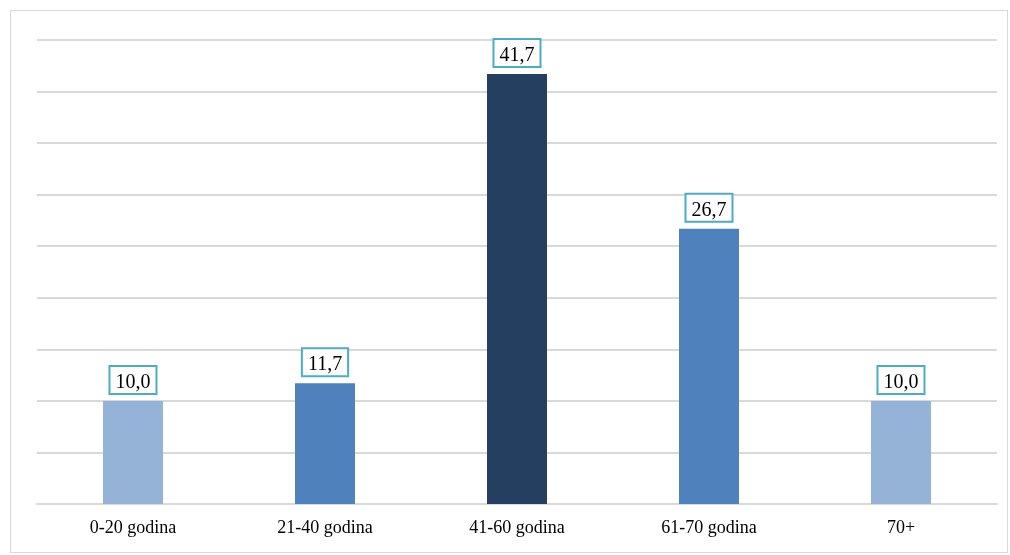 The height and width of the screenshot is (555, 1010). I want to click on x-tick-label: 21-40 godina, so click(325, 527).